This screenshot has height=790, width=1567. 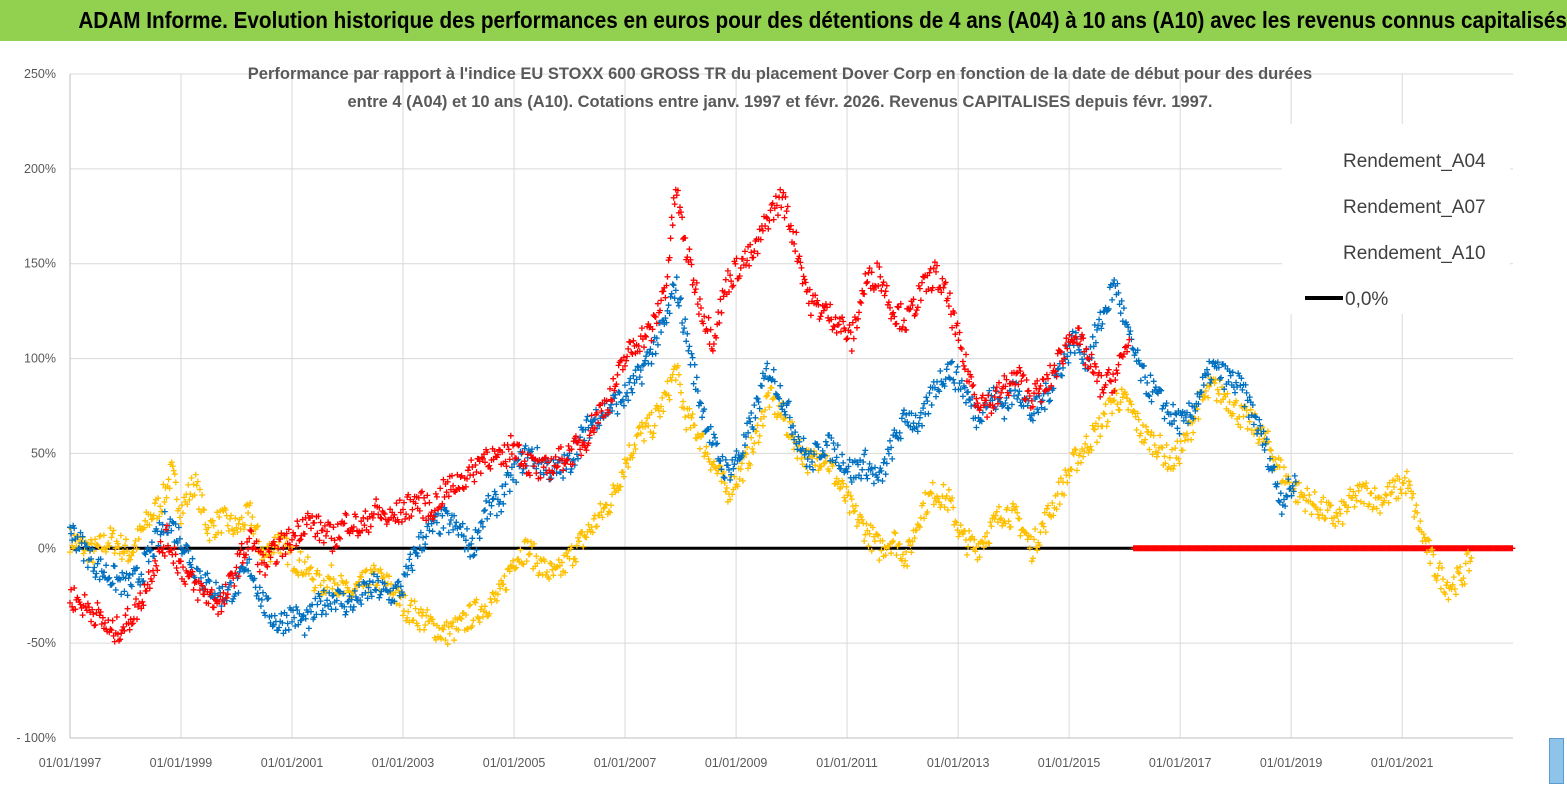 What do you see at coordinates (1556, 761) in the screenshot?
I see `scrollbar-handle` at bounding box center [1556, 761].